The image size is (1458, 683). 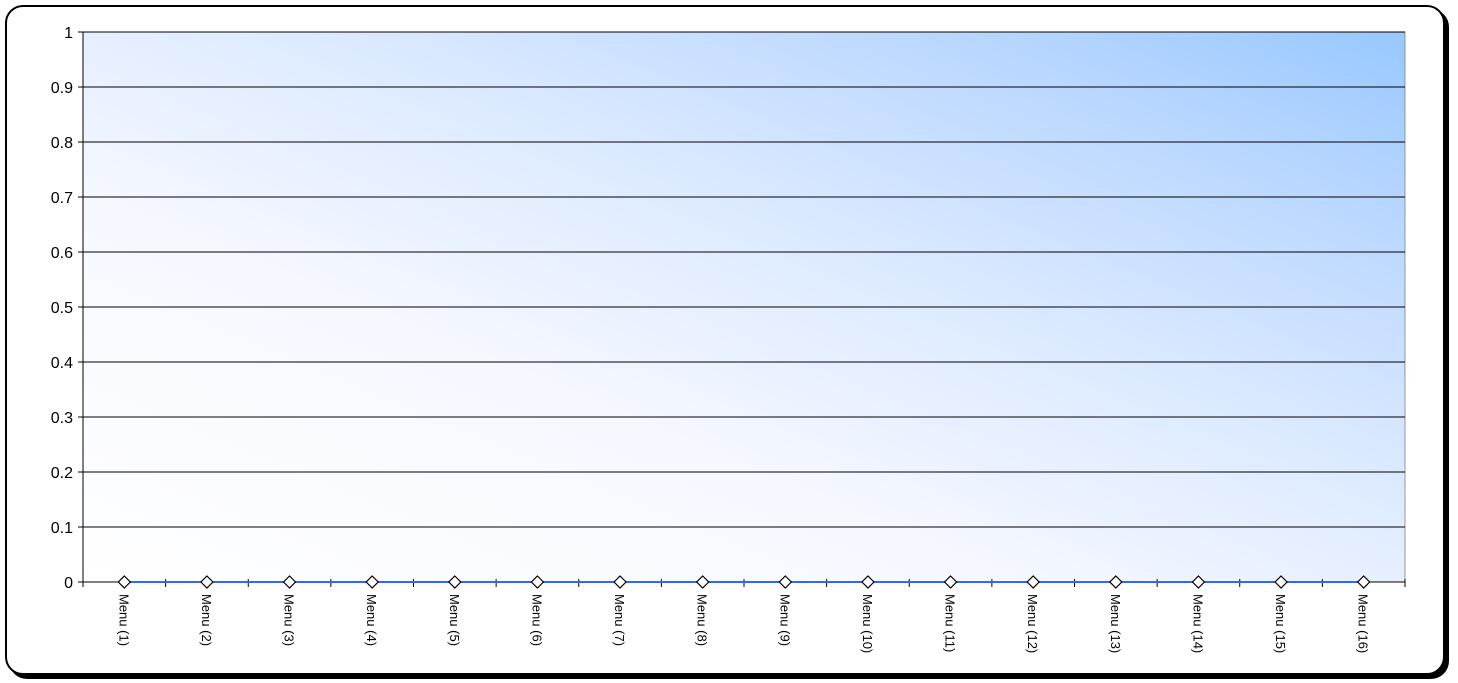 What do you see at coordinates (62, 253) in the screenshot?
I see `y-tick-label: 0.6` at bounding box center [62, 253].